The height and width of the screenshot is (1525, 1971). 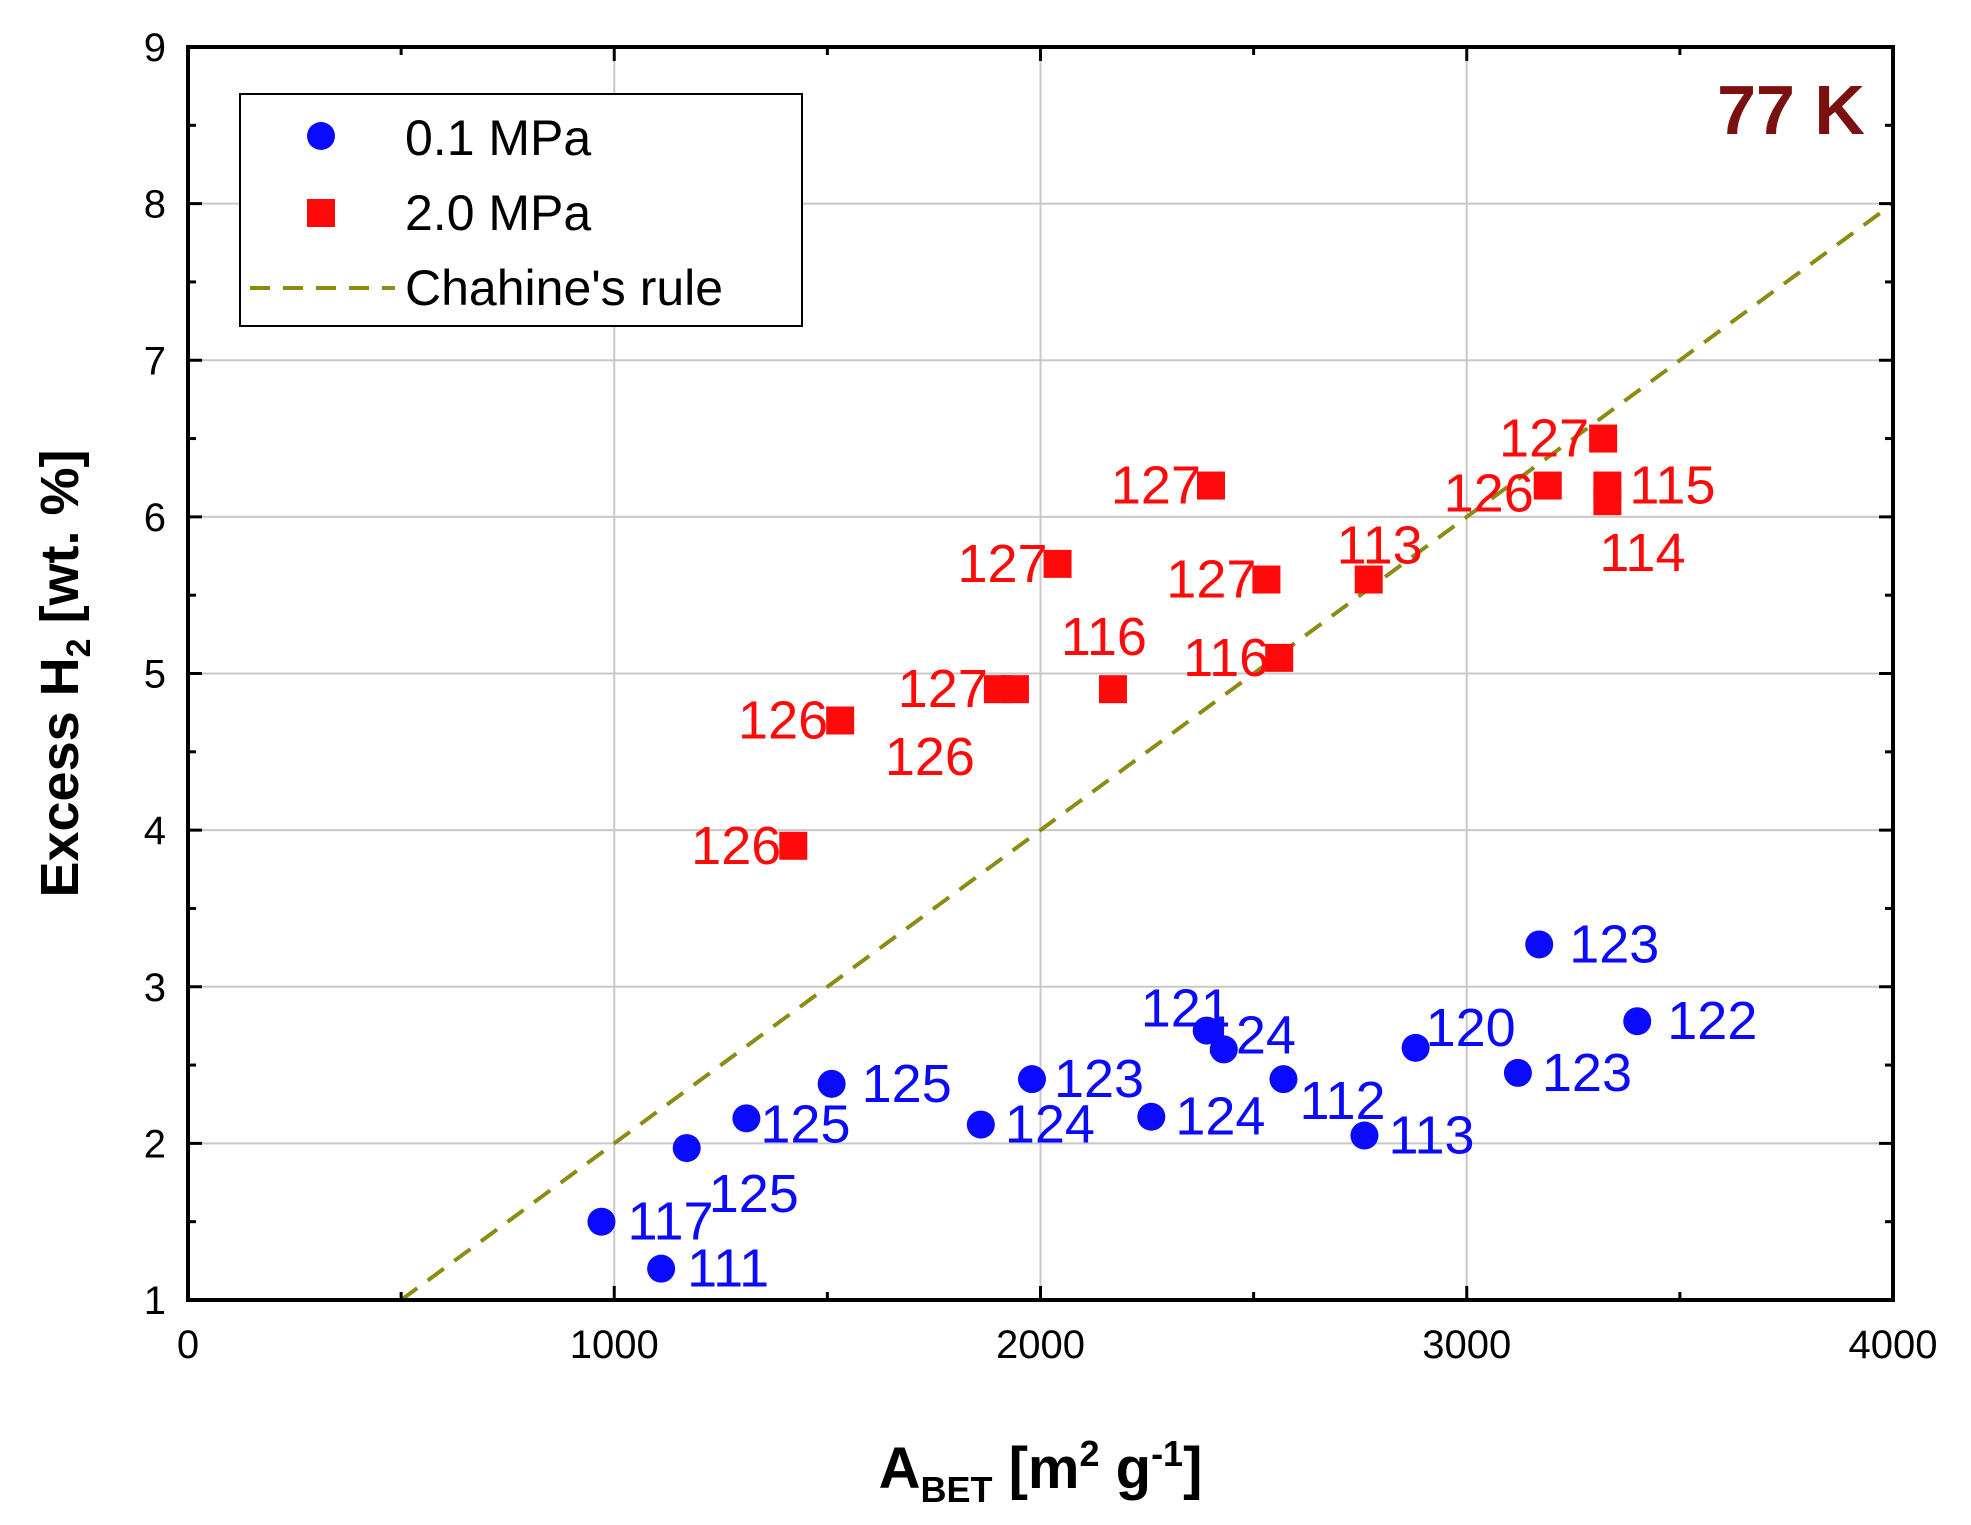 What do you see at coordinates (1466, 1345) in the screenshot?
I see `x-tick-label: 3000` at bounding box center [1466, 1345].